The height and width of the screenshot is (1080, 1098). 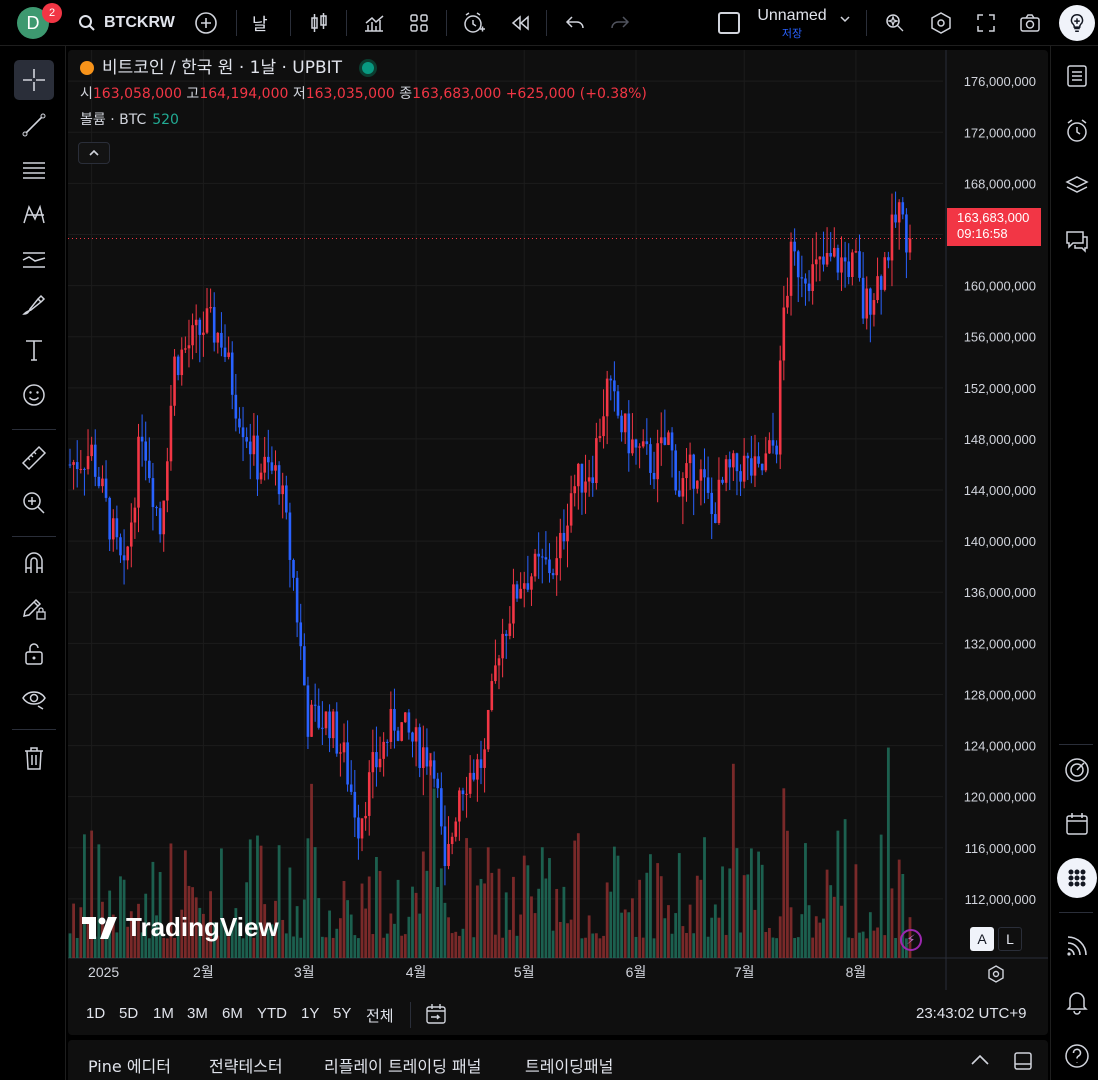 I want to click on replay-button, so click(x=520, y=23).